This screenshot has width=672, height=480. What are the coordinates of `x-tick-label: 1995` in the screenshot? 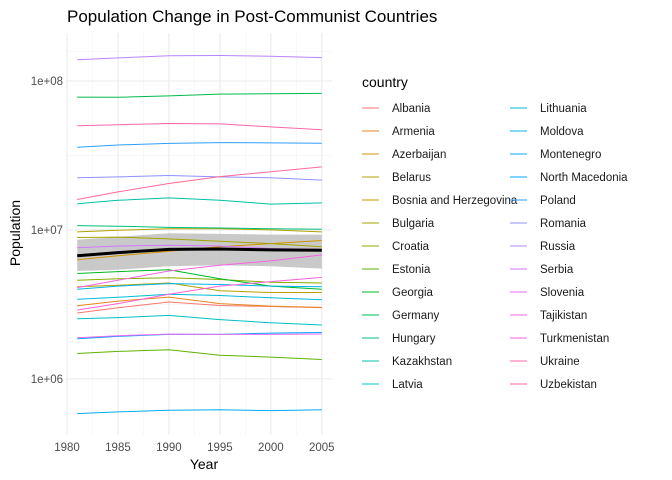 It's located at (220, 448).